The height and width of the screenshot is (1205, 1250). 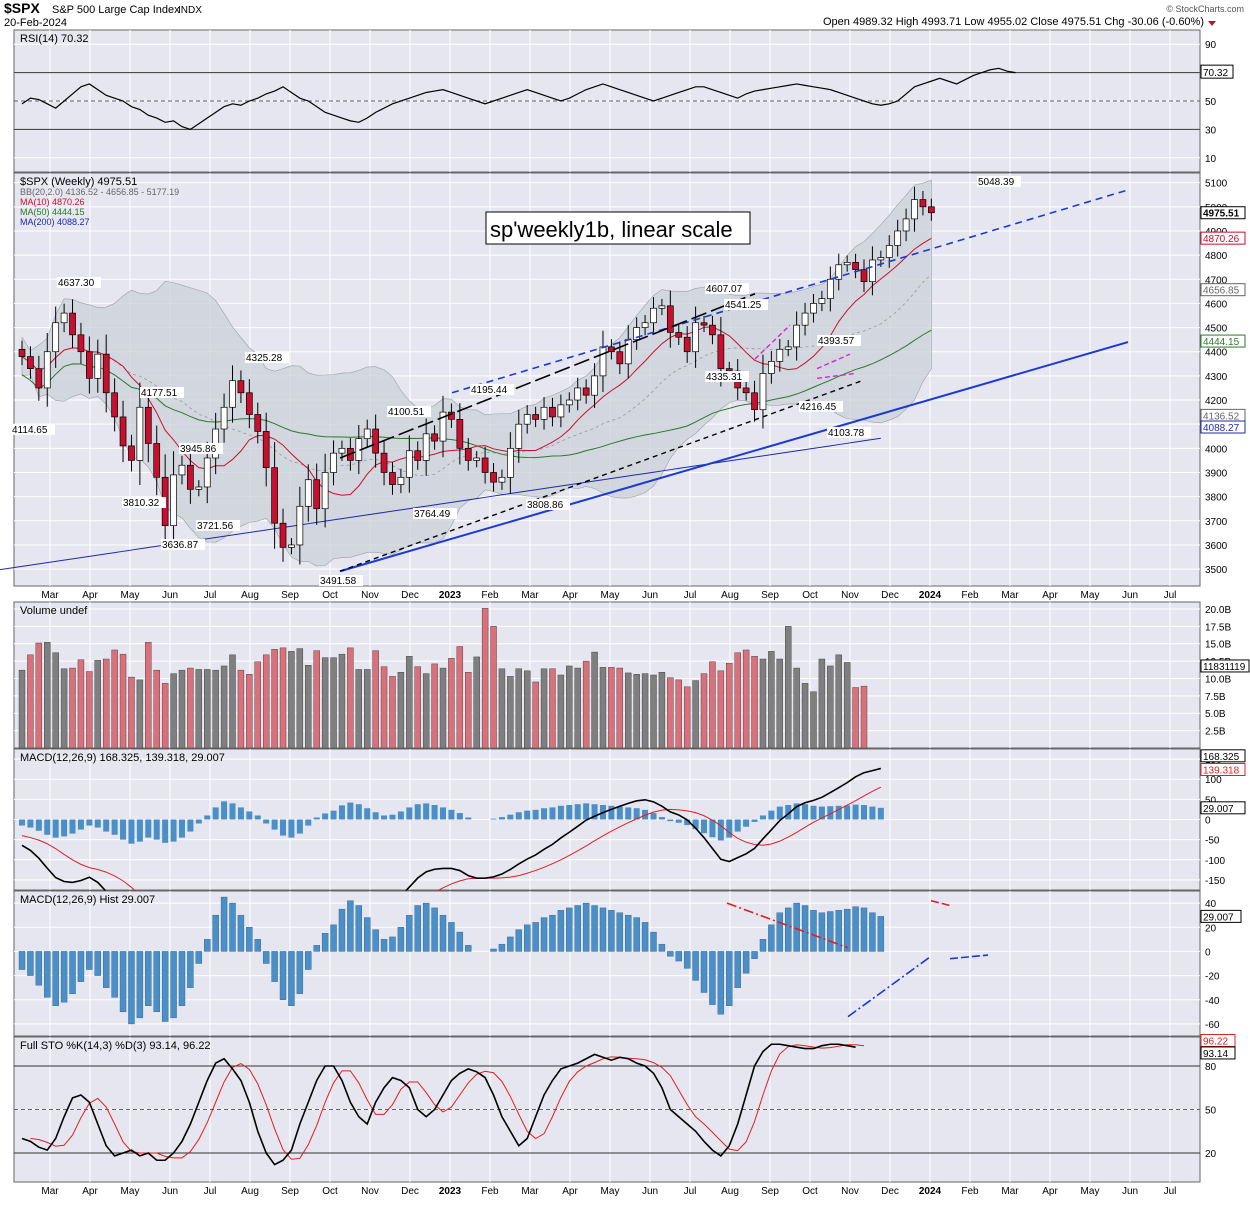 I want to click on right-value-label: 4975.51, so click(x=1221, y=214).